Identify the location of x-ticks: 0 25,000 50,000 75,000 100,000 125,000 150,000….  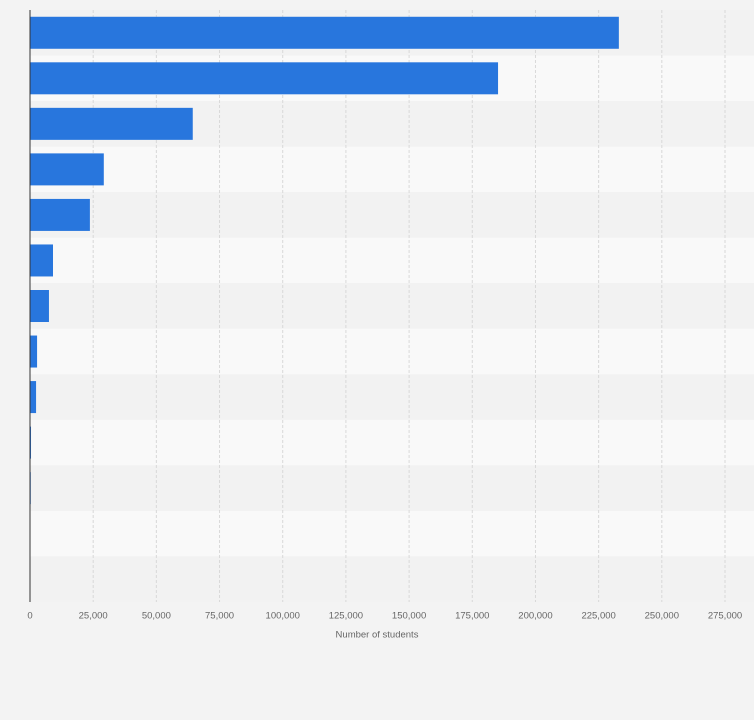
(384, 616).